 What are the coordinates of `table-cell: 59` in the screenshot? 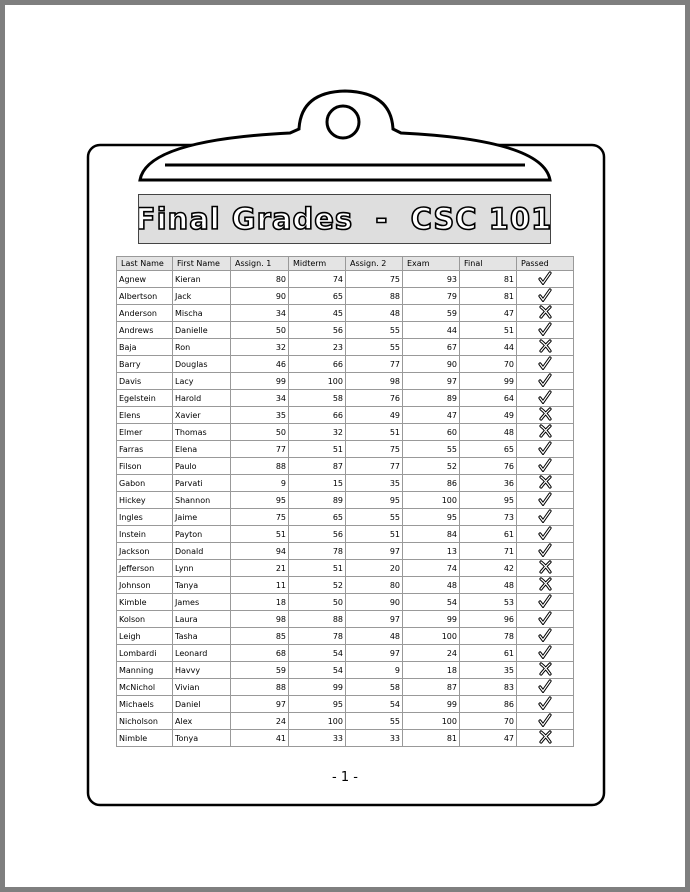 It's located at (431, 313).